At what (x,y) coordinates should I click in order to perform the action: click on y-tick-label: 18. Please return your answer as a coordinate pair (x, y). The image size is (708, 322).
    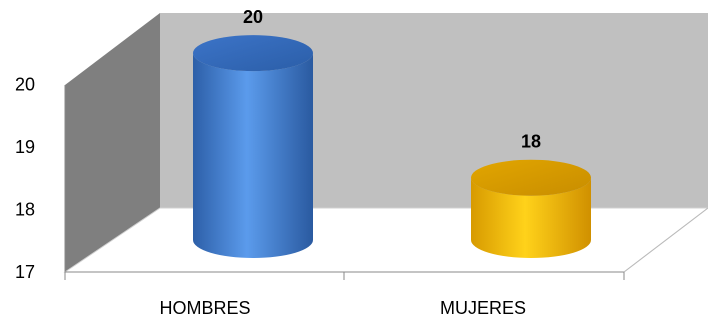
    Looking at the image, I should click on (25, 210).